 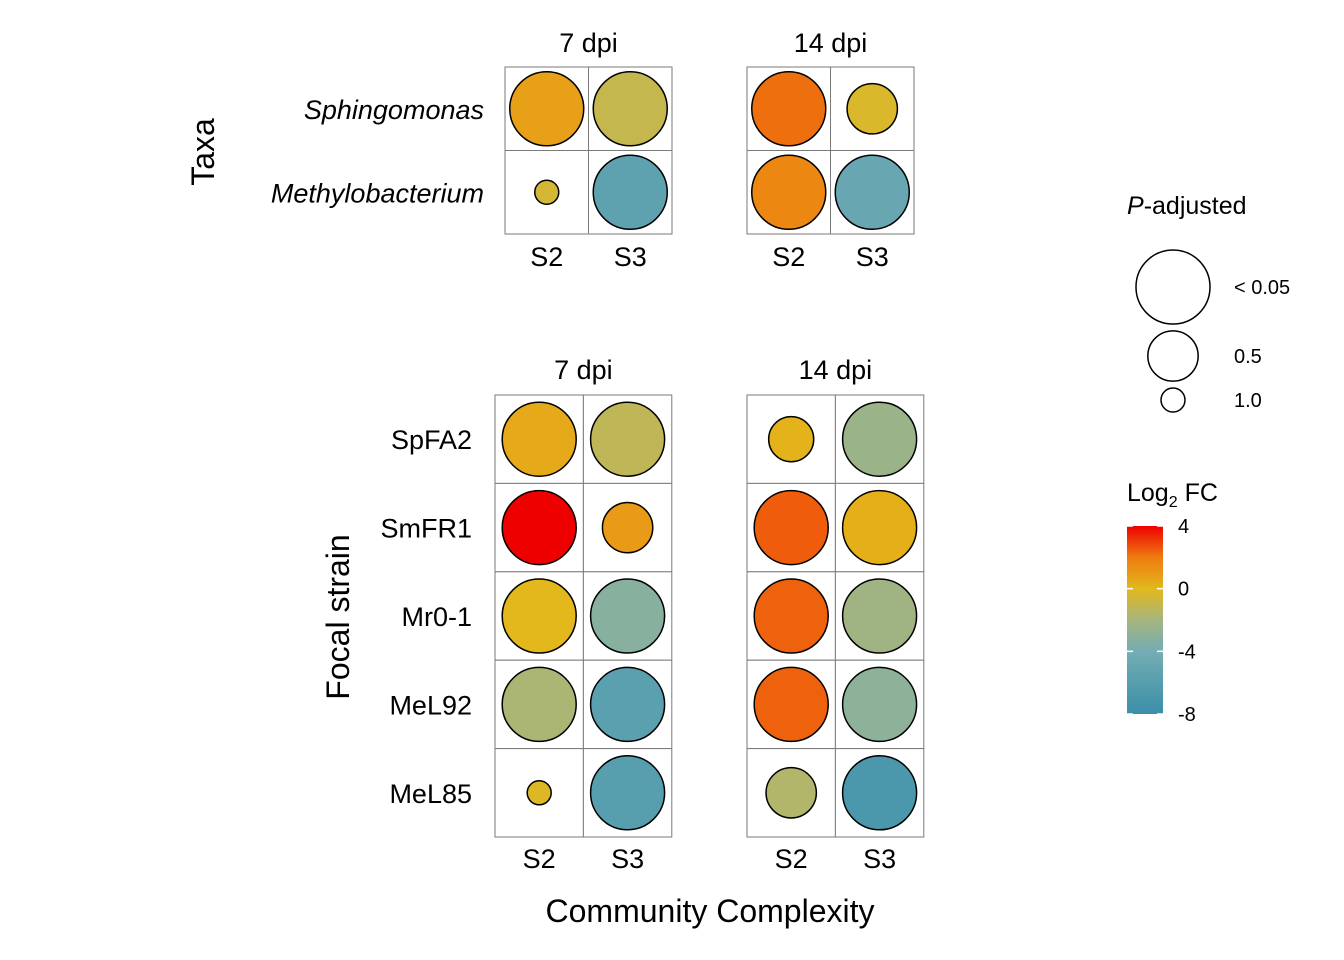 I want to click on size-legend-label: < 0.05, so click(x=1262, y=288).